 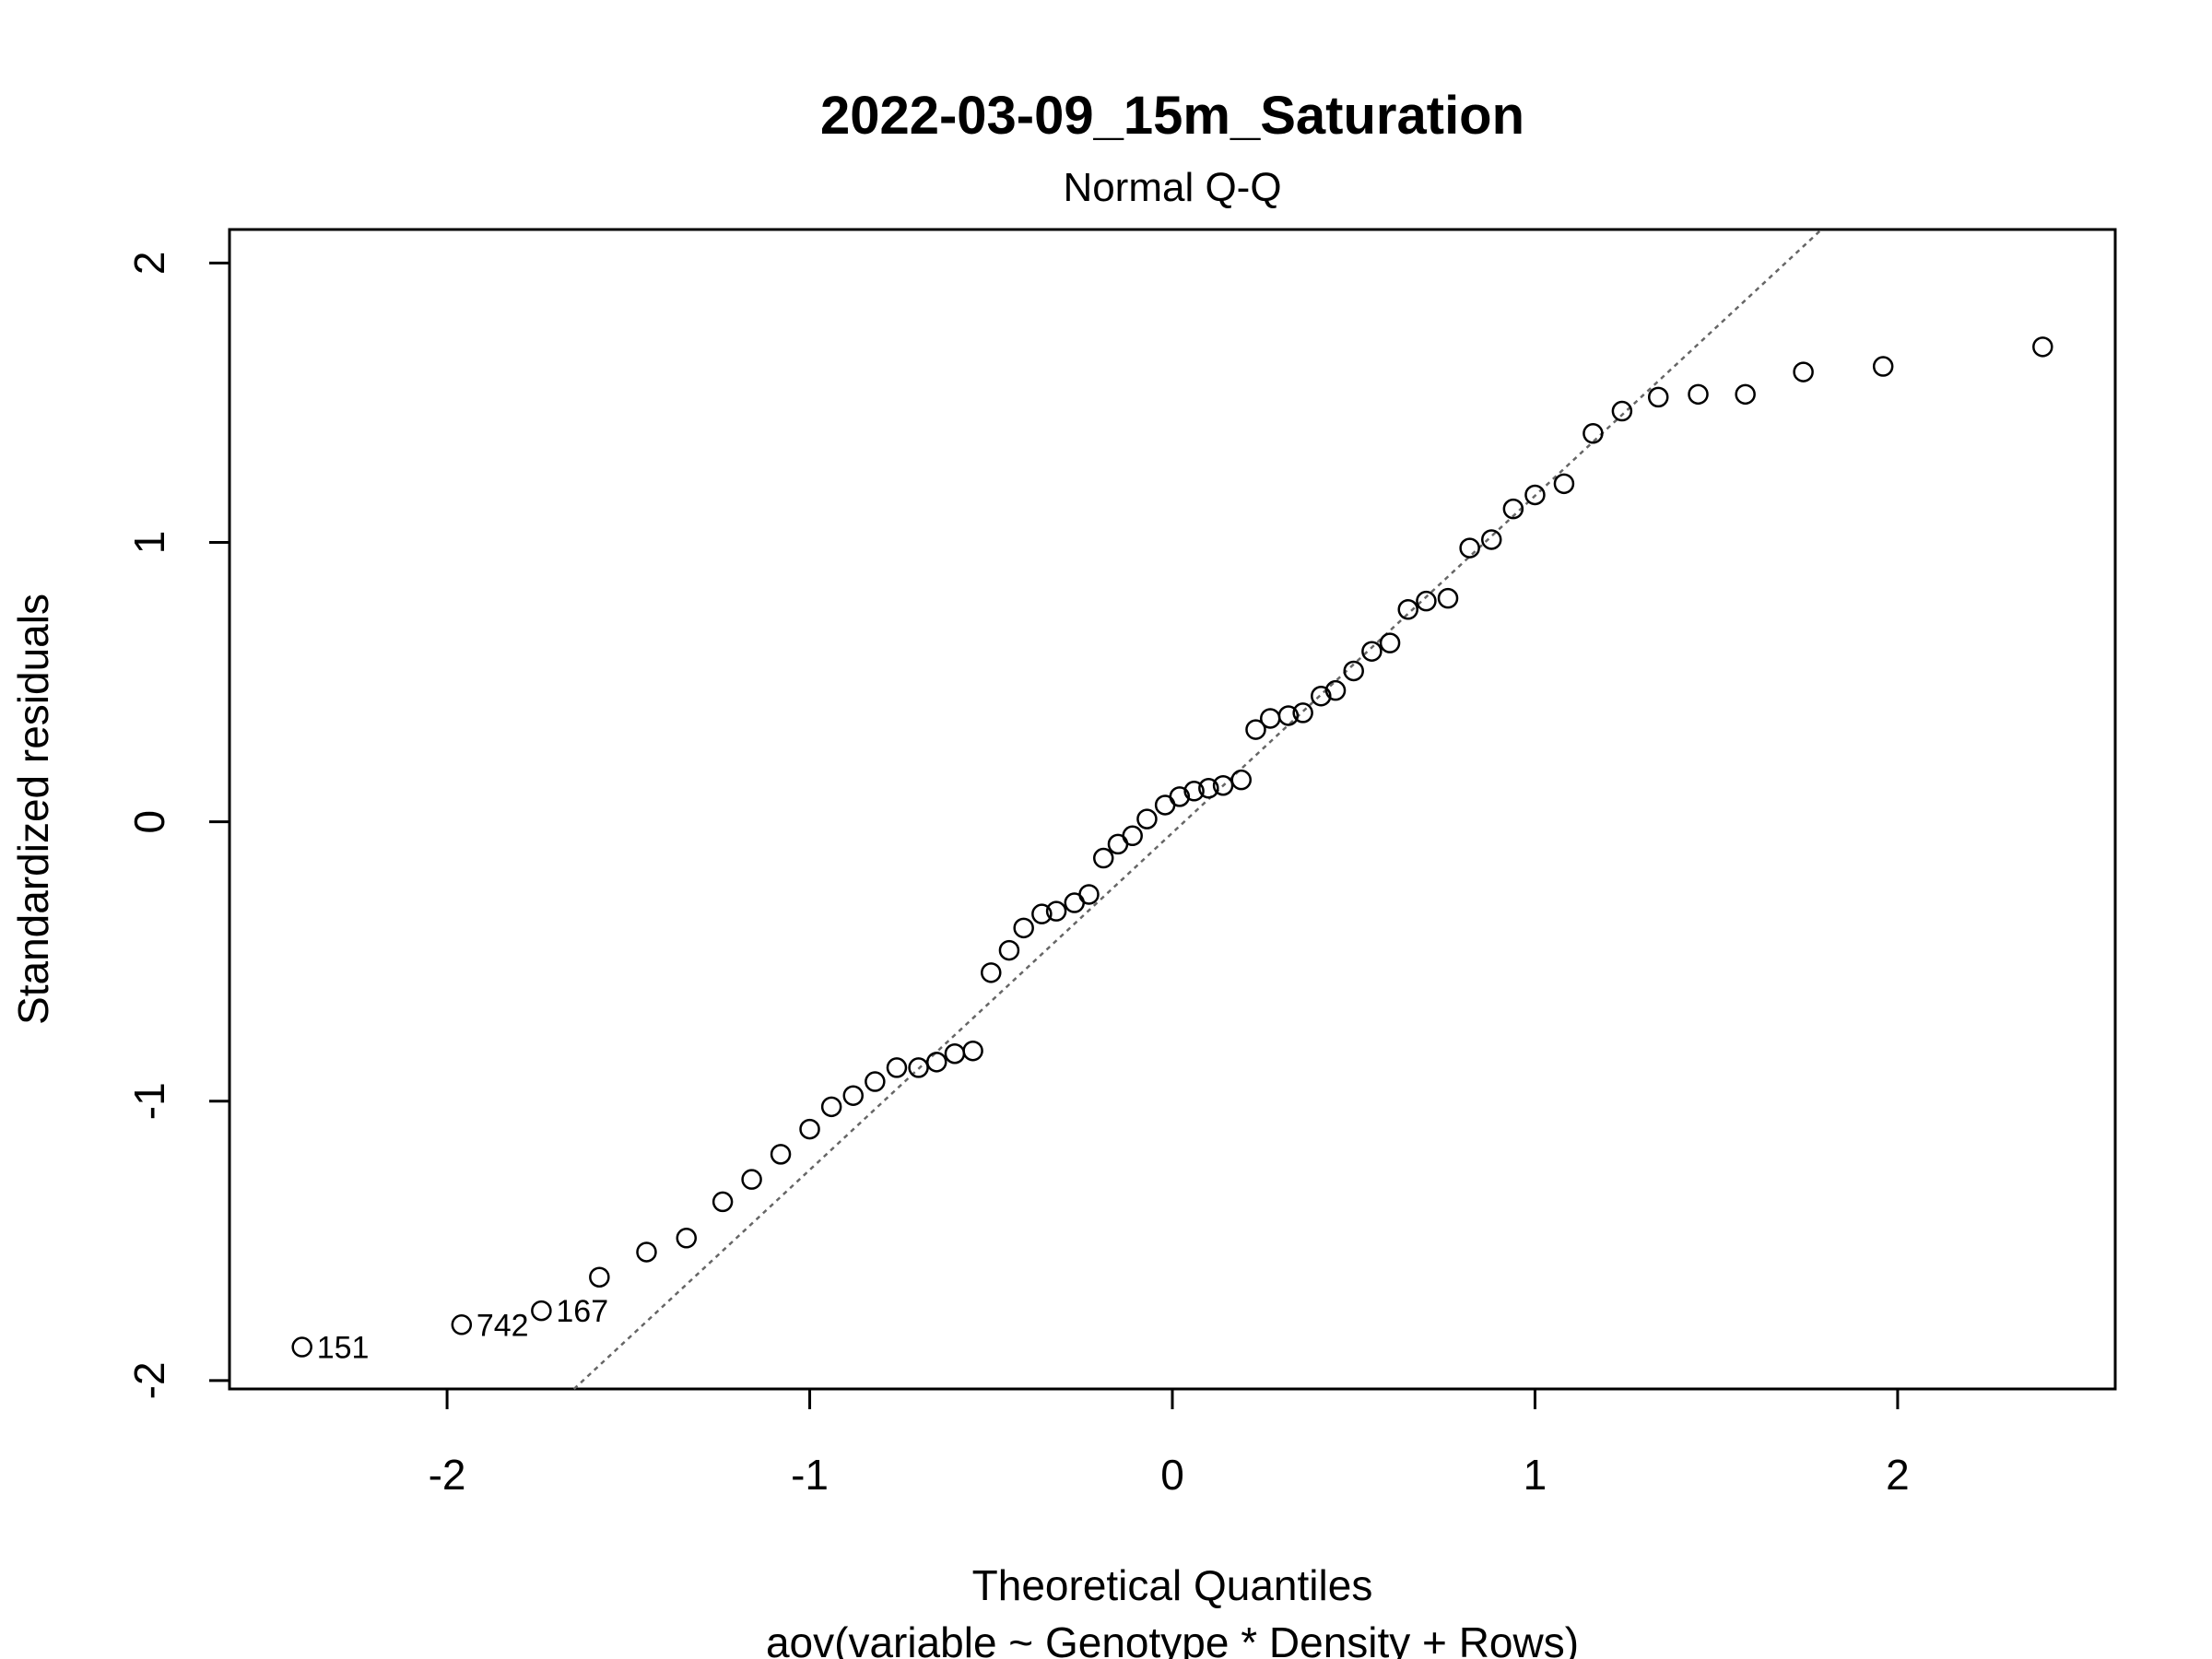 What do you see at coordinates (1898, 1475) in the screenshot?
I see `x-tick-label: 2` at bounding box center [1898, 1475].